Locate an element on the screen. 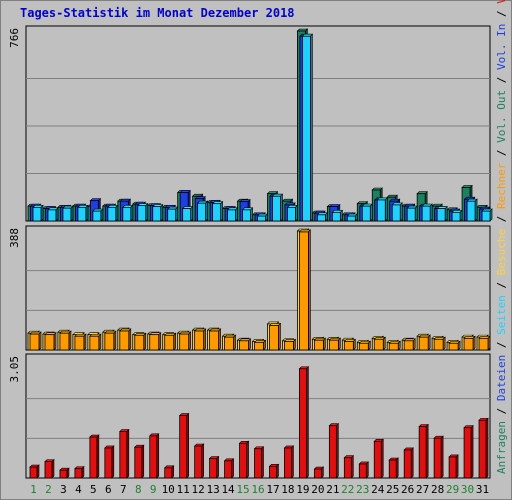 The height and width of the screenshot is (500, 512). y-max-label: 388 is located at coordinates (14, 238).